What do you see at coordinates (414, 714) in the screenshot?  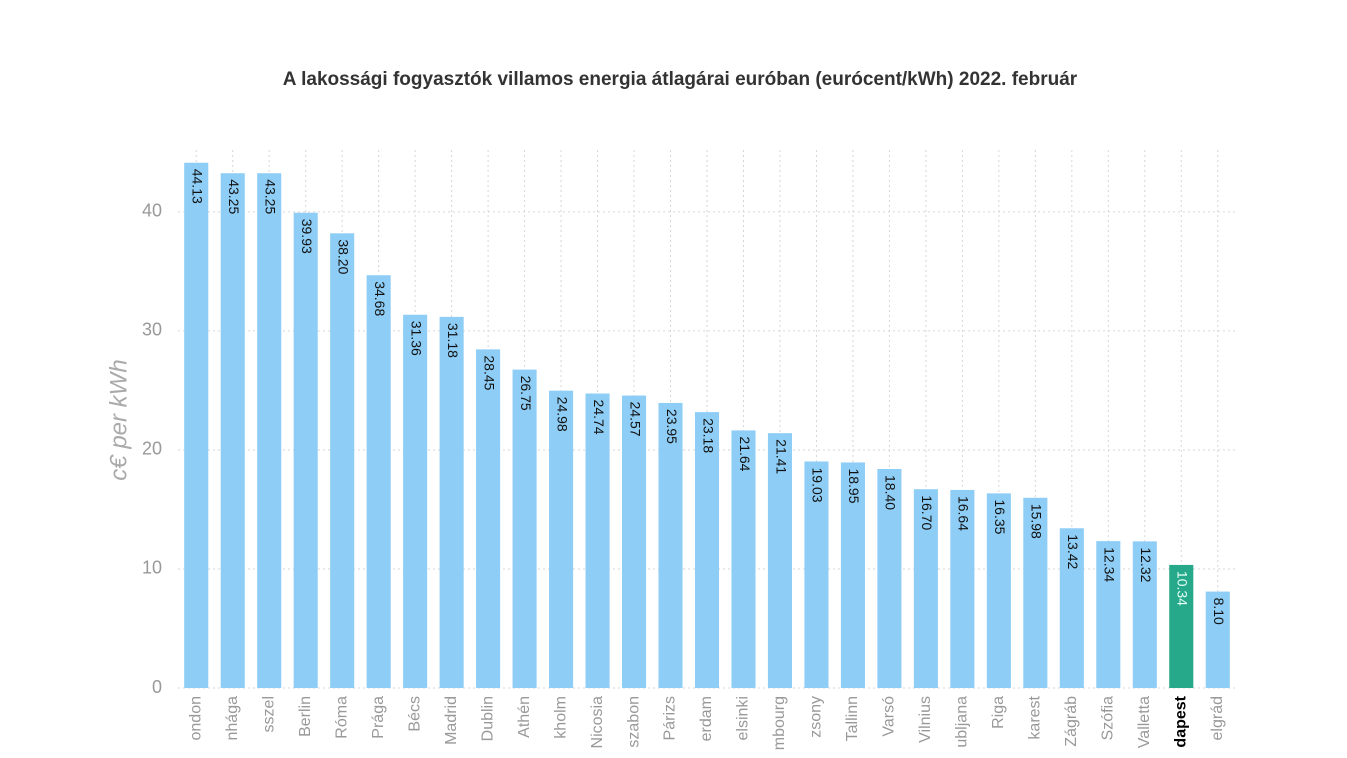 I see `x-tick-label: Bécs` at bounding box center [414, 714].